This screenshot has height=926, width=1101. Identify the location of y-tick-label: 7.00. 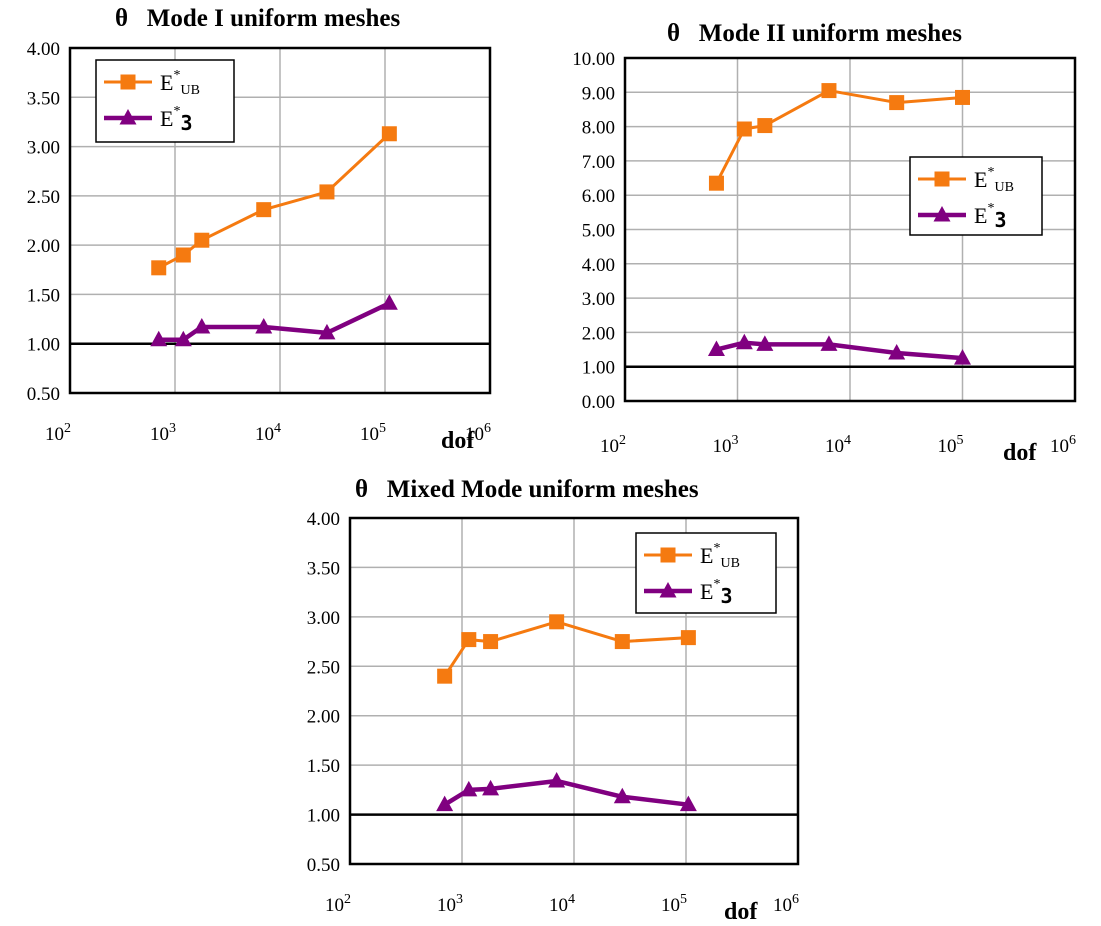
(598, 162).